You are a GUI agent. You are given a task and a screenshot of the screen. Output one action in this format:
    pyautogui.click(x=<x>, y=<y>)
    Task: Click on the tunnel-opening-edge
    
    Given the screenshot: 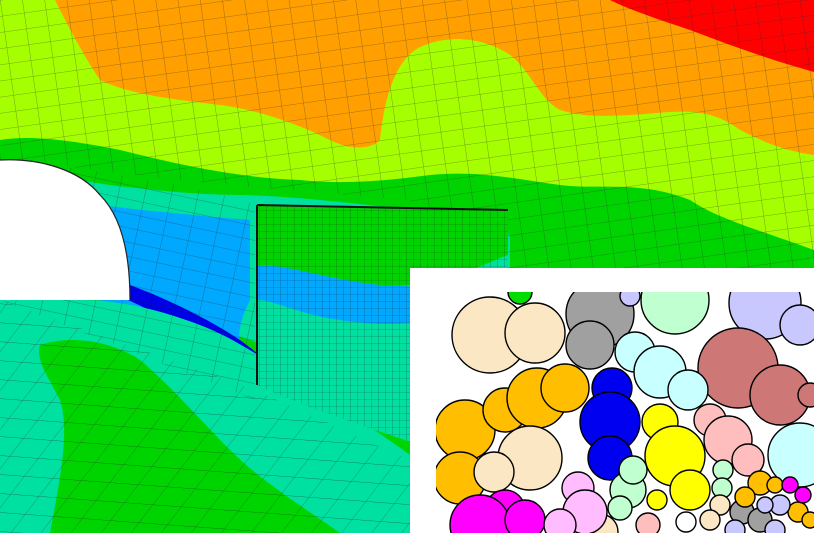 What is the action you would take?
    pyautogui.click(x=65, y=230)
    